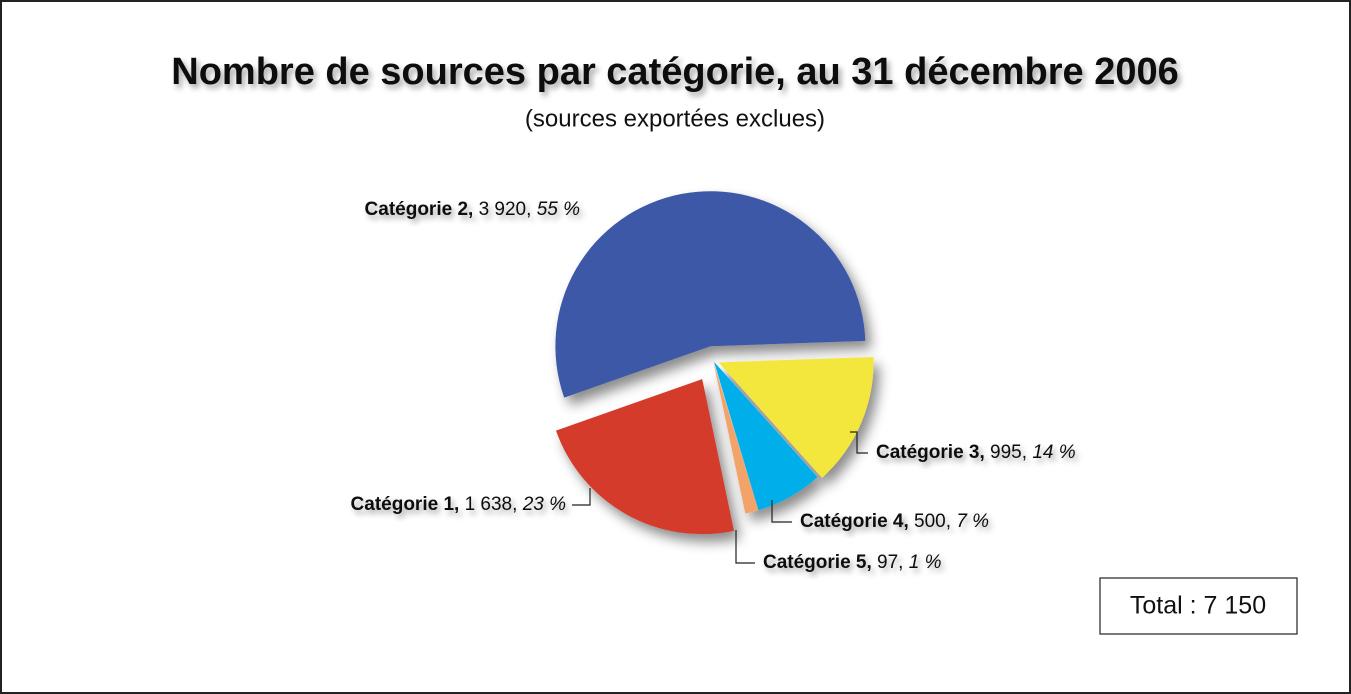  I want to click on slice-label: Catégorie 2, 3 920, 55 %, so click(473, 209).